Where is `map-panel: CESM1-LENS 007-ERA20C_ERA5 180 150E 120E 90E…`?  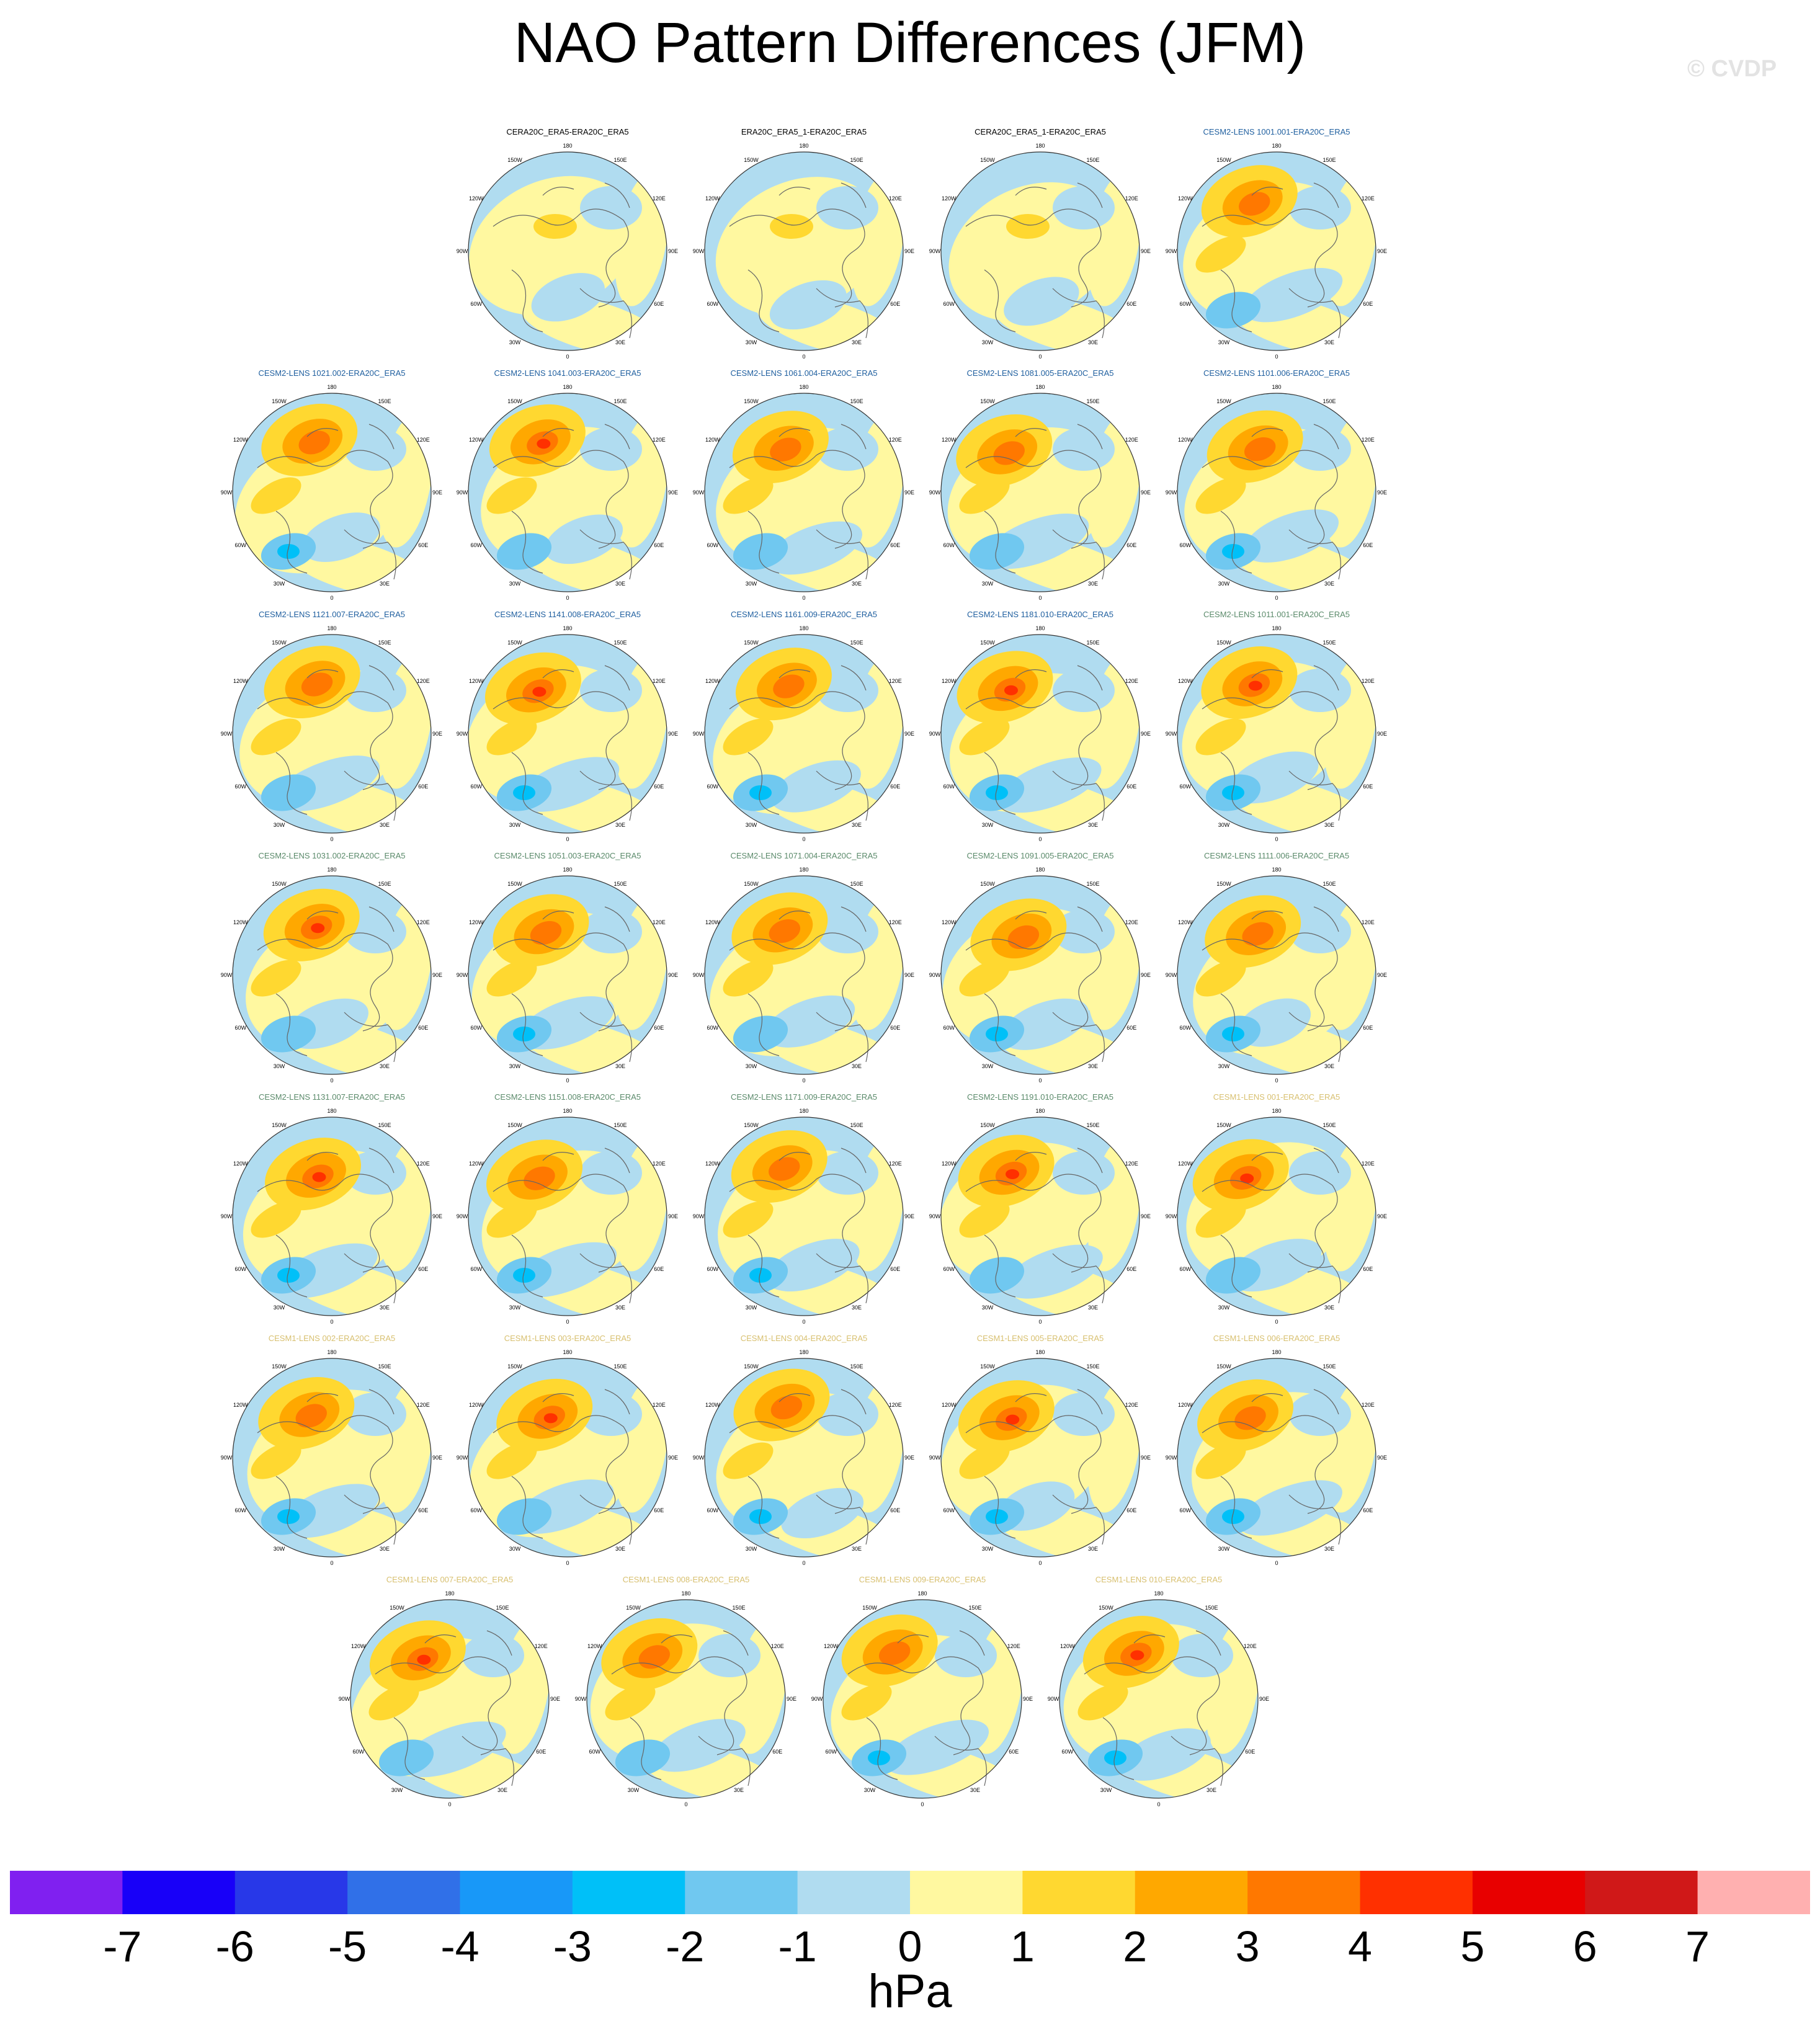 map-panel: CESM1-LENS 007-ERA20C_ERA5 180 150E 120E 90E… is located at coordinates (450, 1693).